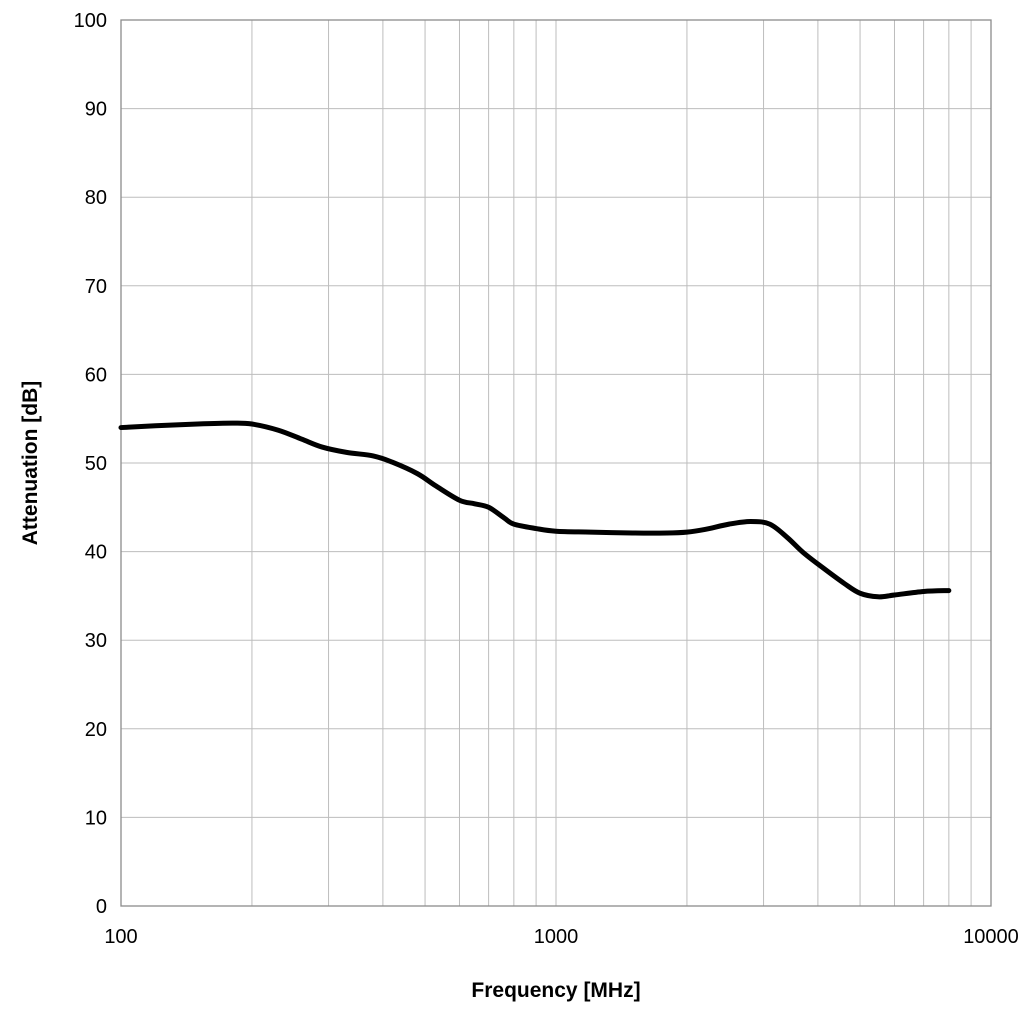  I want to click on y-tick-label: 70, so click(96, 287).